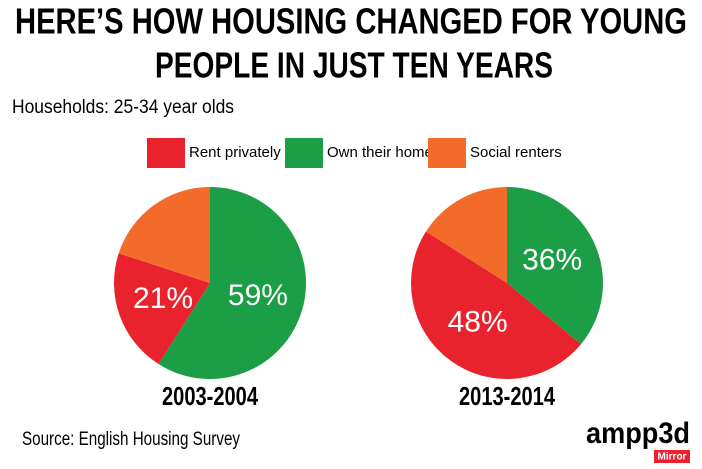  What do you see at coordinates (638, 433) in the screenshot?
I see `logo: ampp3d` at bounding box center [638, 433].